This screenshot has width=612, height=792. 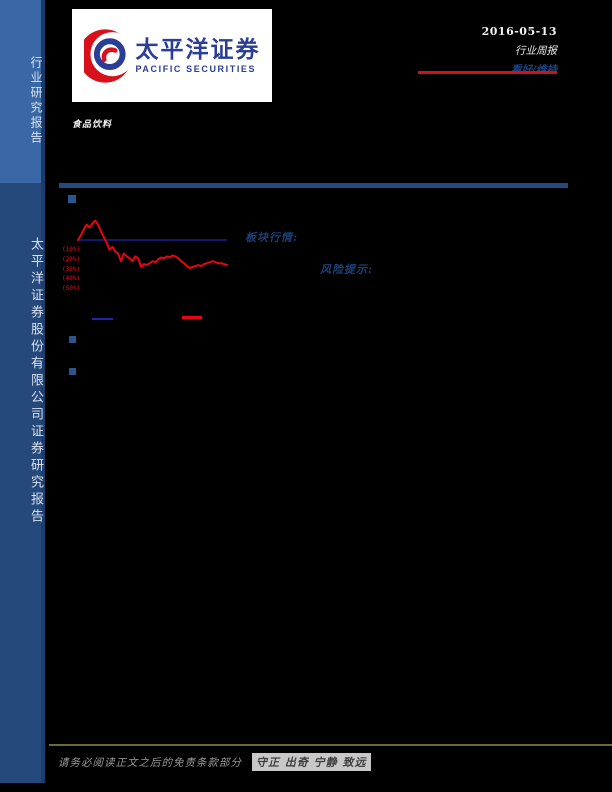 I want to click on report-date: 2016-05-13, so click(x=519, y=31).